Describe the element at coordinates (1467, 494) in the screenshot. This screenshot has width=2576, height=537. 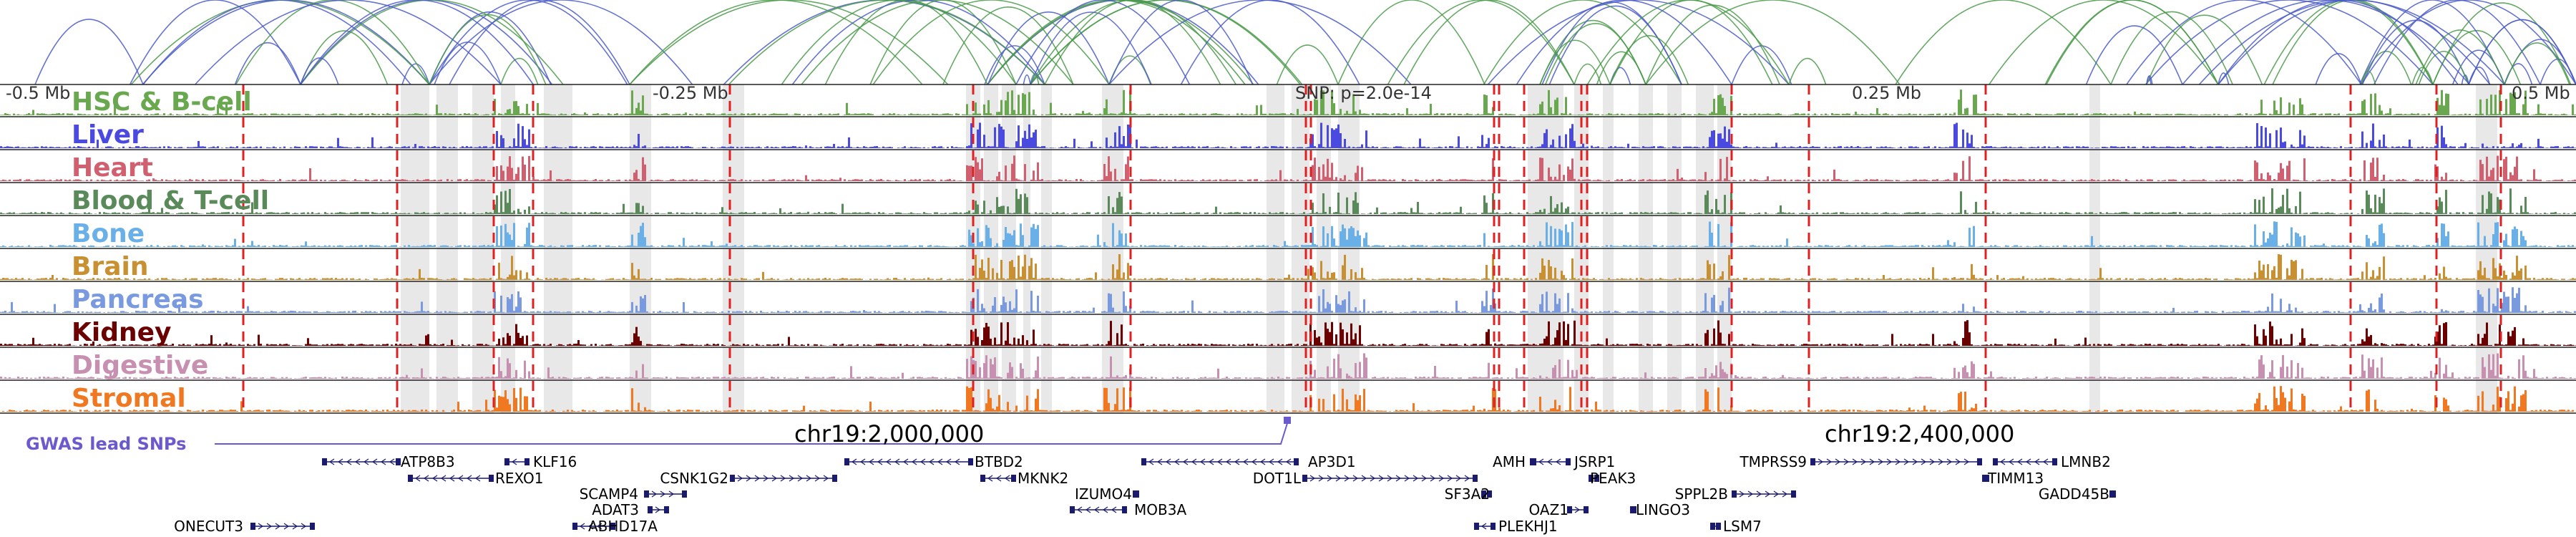
I see `gene-label: SF3A2` at that location.